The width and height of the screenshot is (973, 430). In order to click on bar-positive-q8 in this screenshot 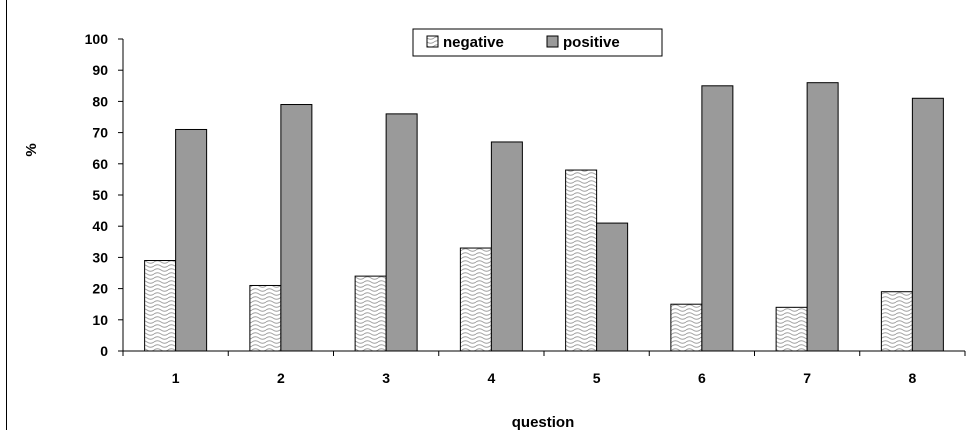, I will do `click(927, 224)`.